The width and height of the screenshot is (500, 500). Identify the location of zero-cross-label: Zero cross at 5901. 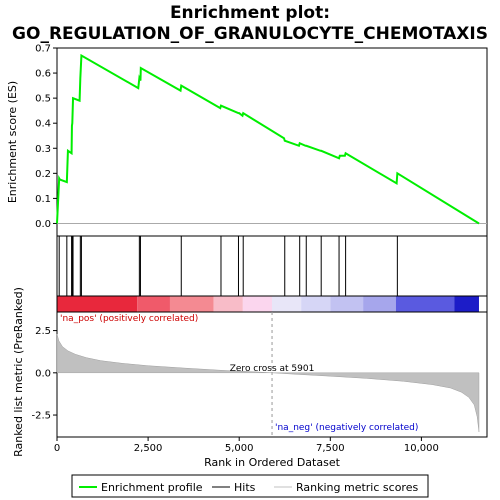
(272, 369).